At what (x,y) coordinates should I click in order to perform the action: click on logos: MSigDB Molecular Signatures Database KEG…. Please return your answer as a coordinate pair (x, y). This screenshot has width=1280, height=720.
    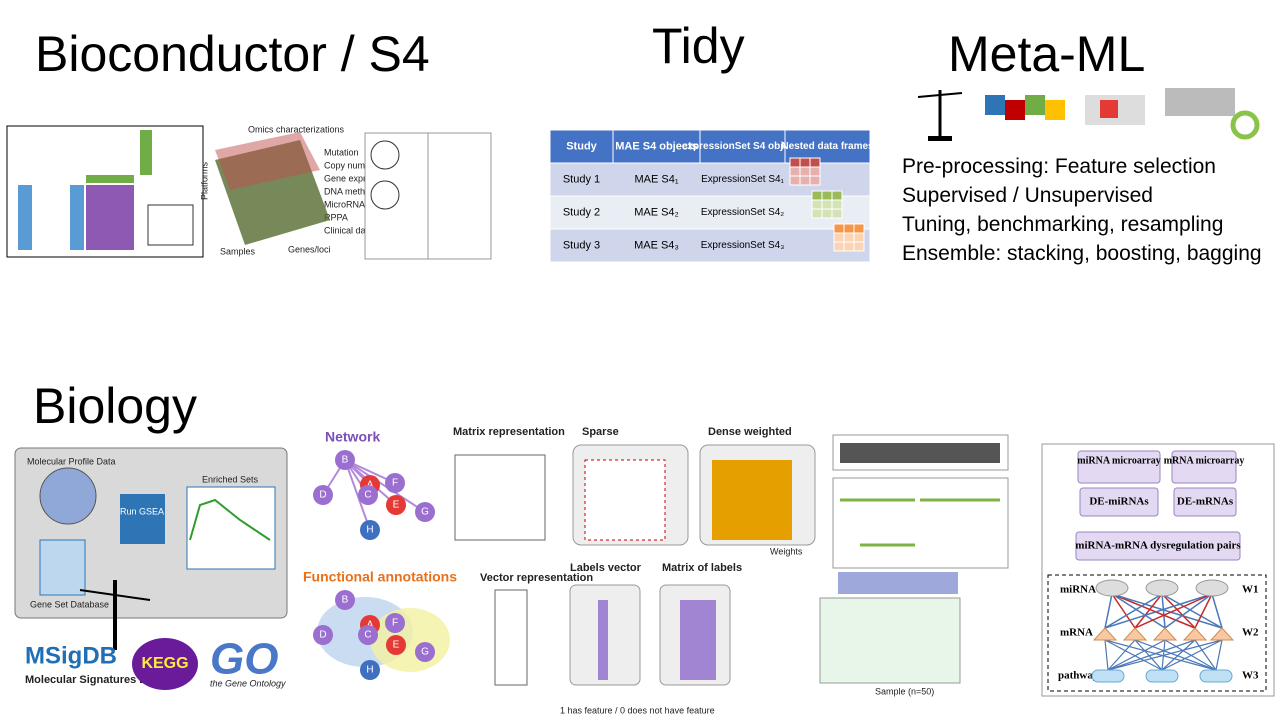
    Looking at the image, I should click on (155, 662).